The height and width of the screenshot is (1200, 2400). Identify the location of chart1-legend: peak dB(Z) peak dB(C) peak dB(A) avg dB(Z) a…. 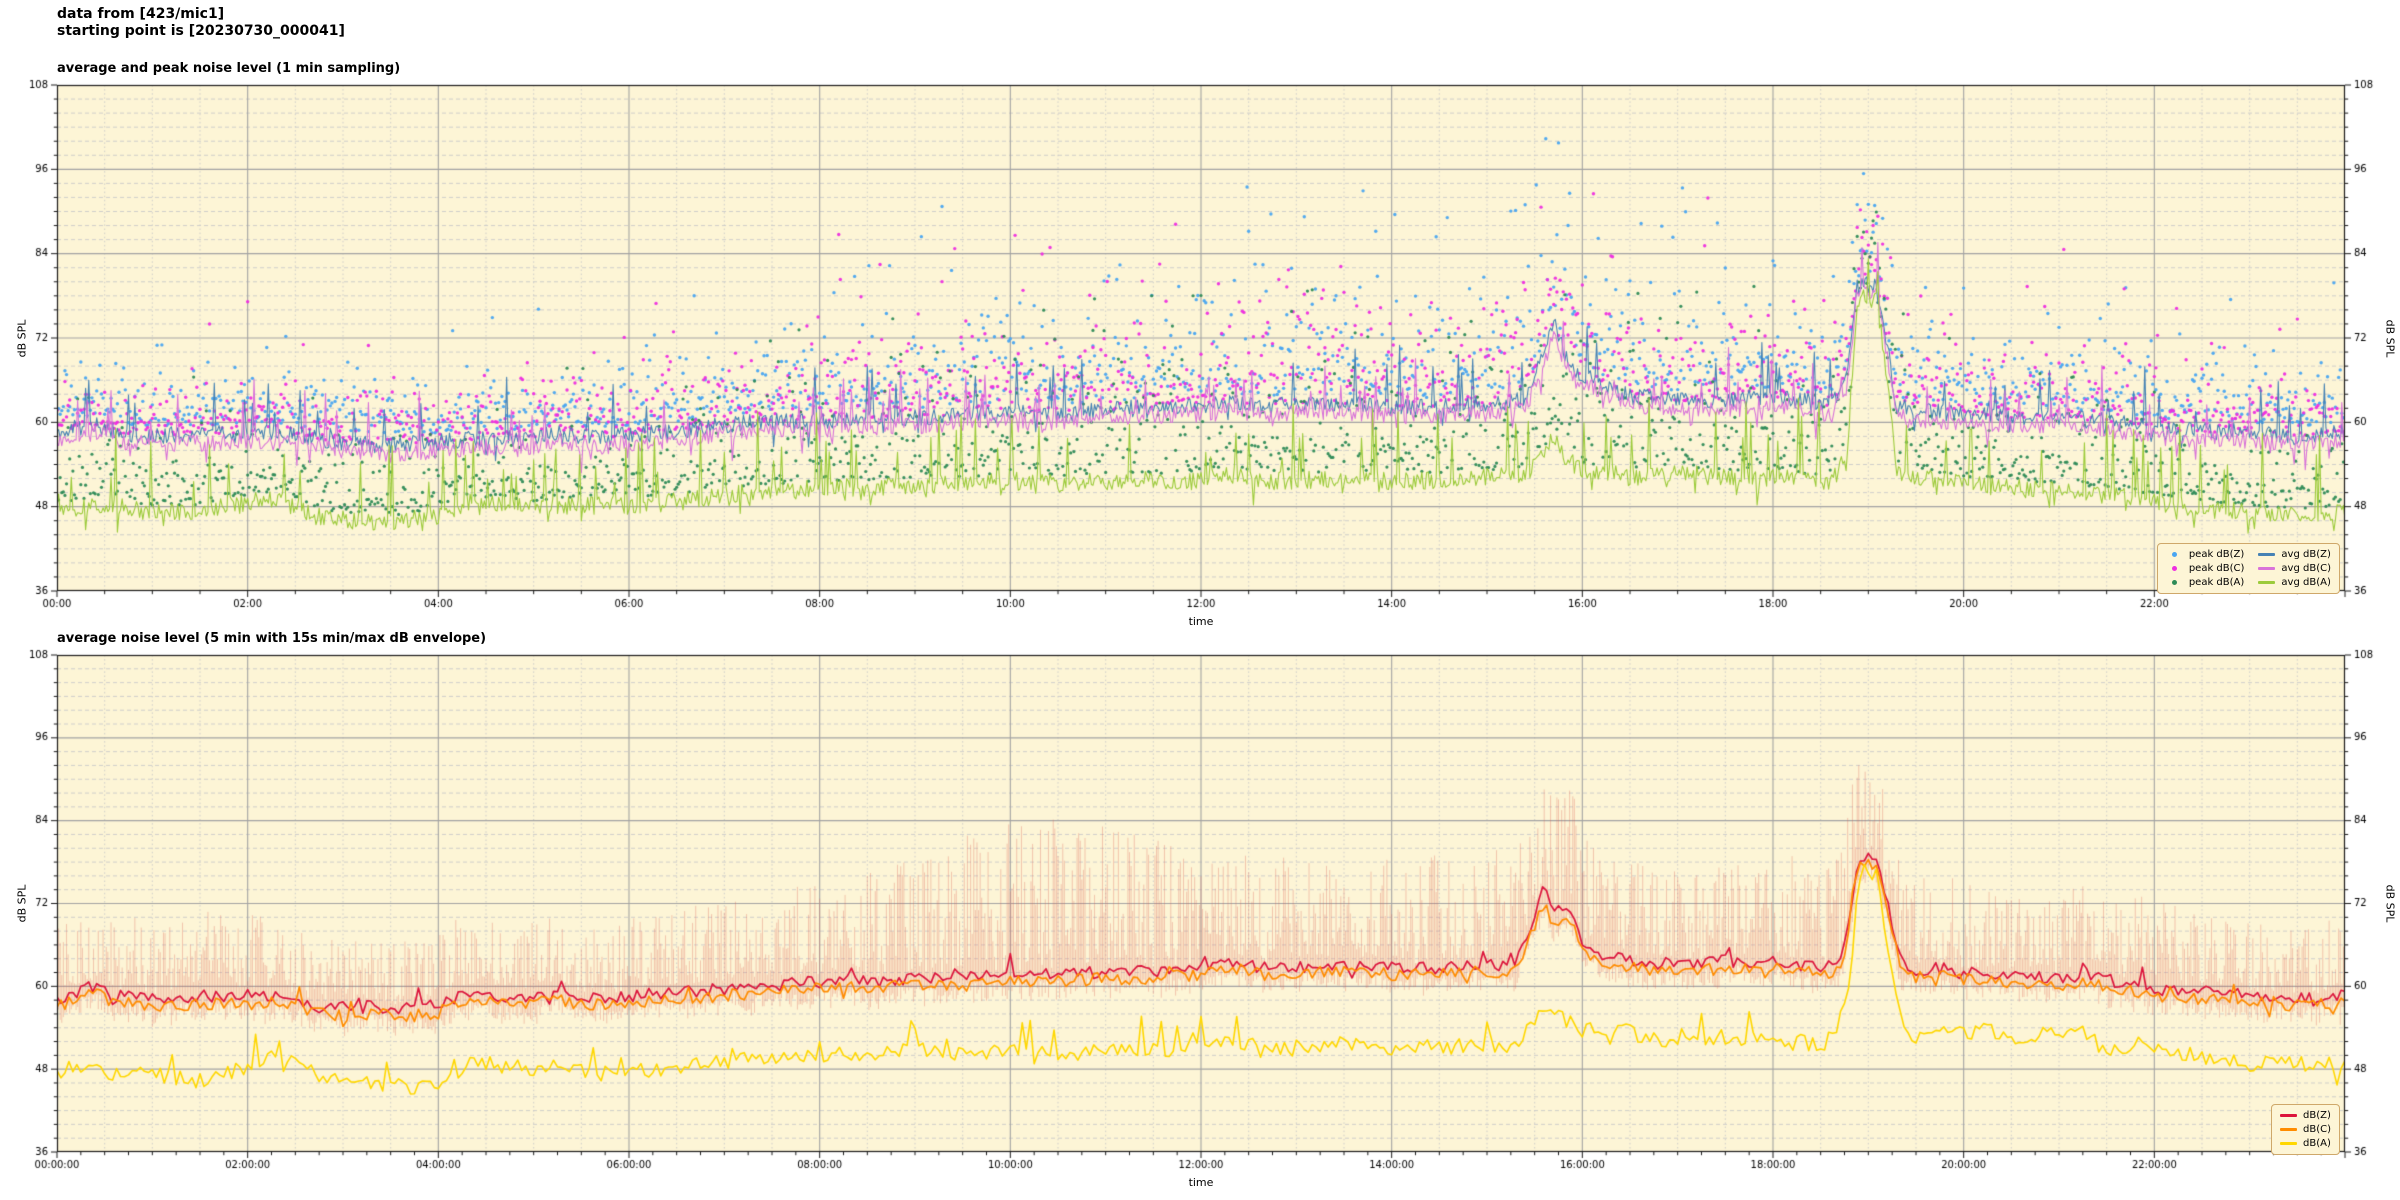
(2248, 568).